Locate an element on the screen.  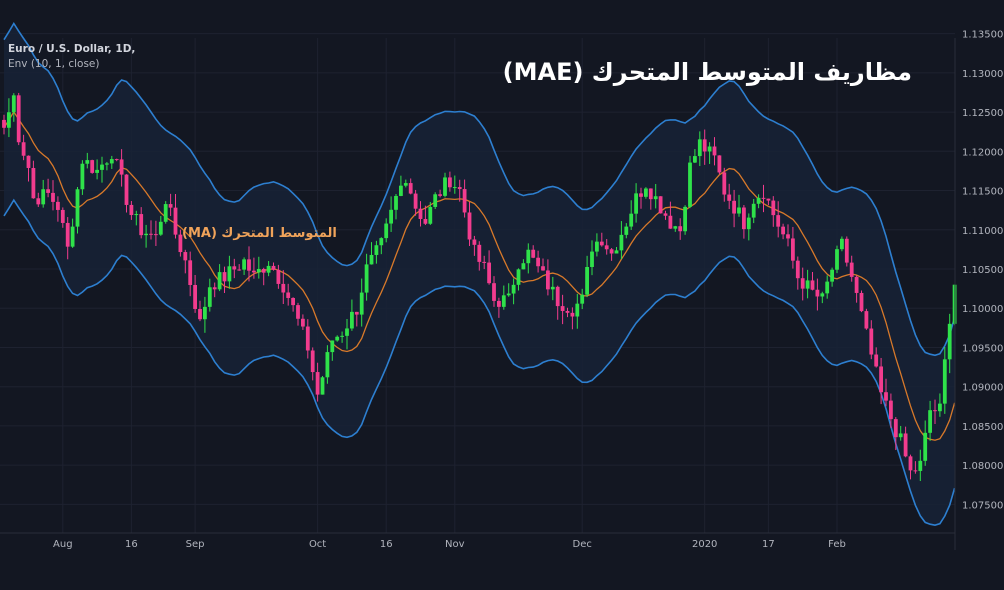
price-tick-label: 1.08500 is located at coordinates (982, 427).